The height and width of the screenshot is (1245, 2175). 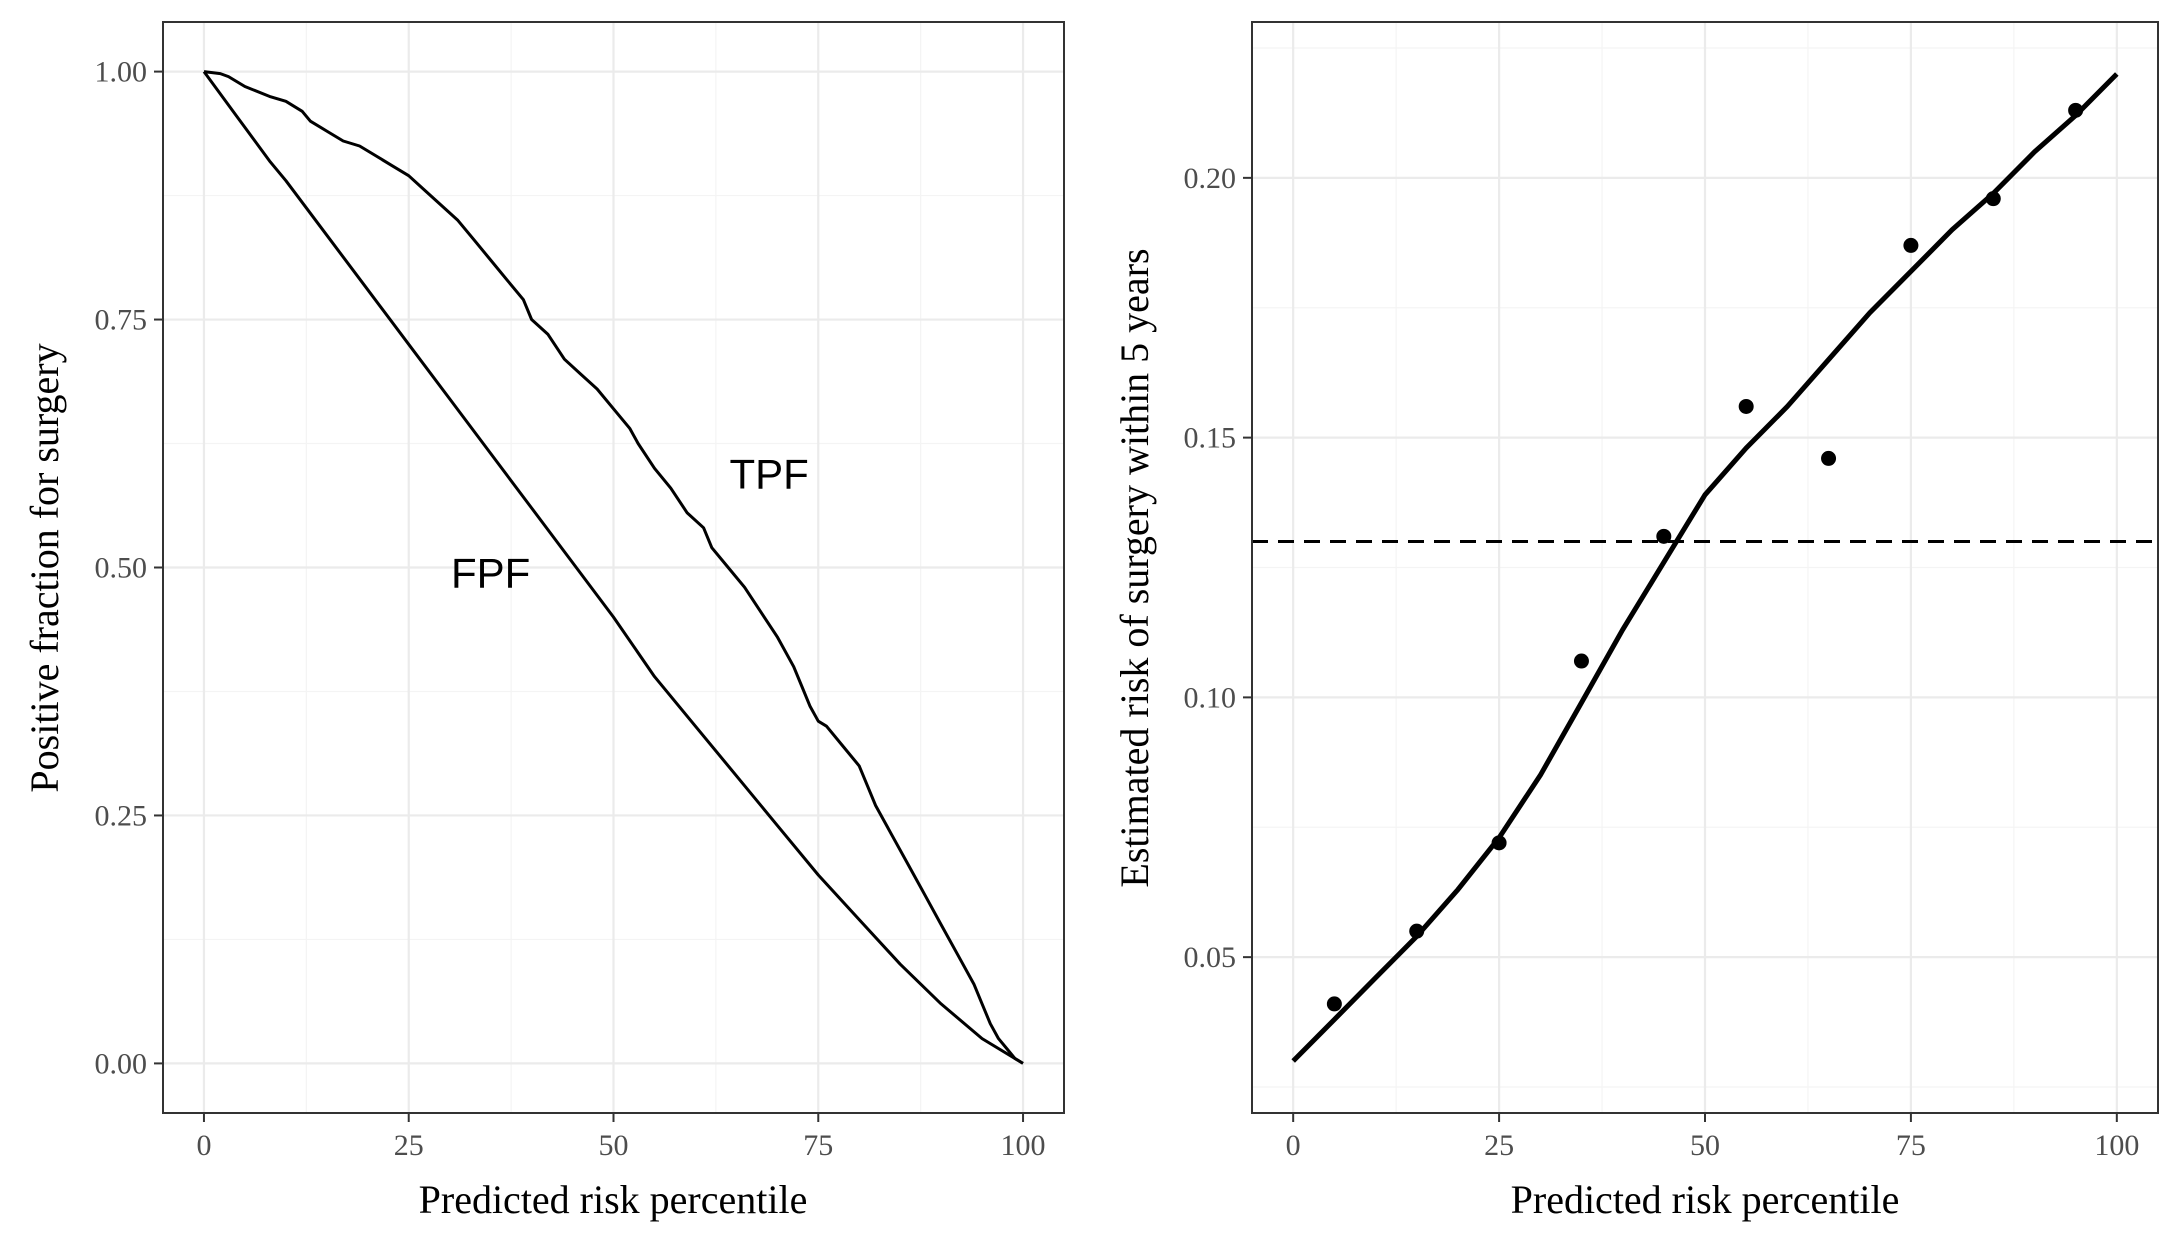 I want to click on left-y-tick-label: 0.00, so click(x=121, y=1063).